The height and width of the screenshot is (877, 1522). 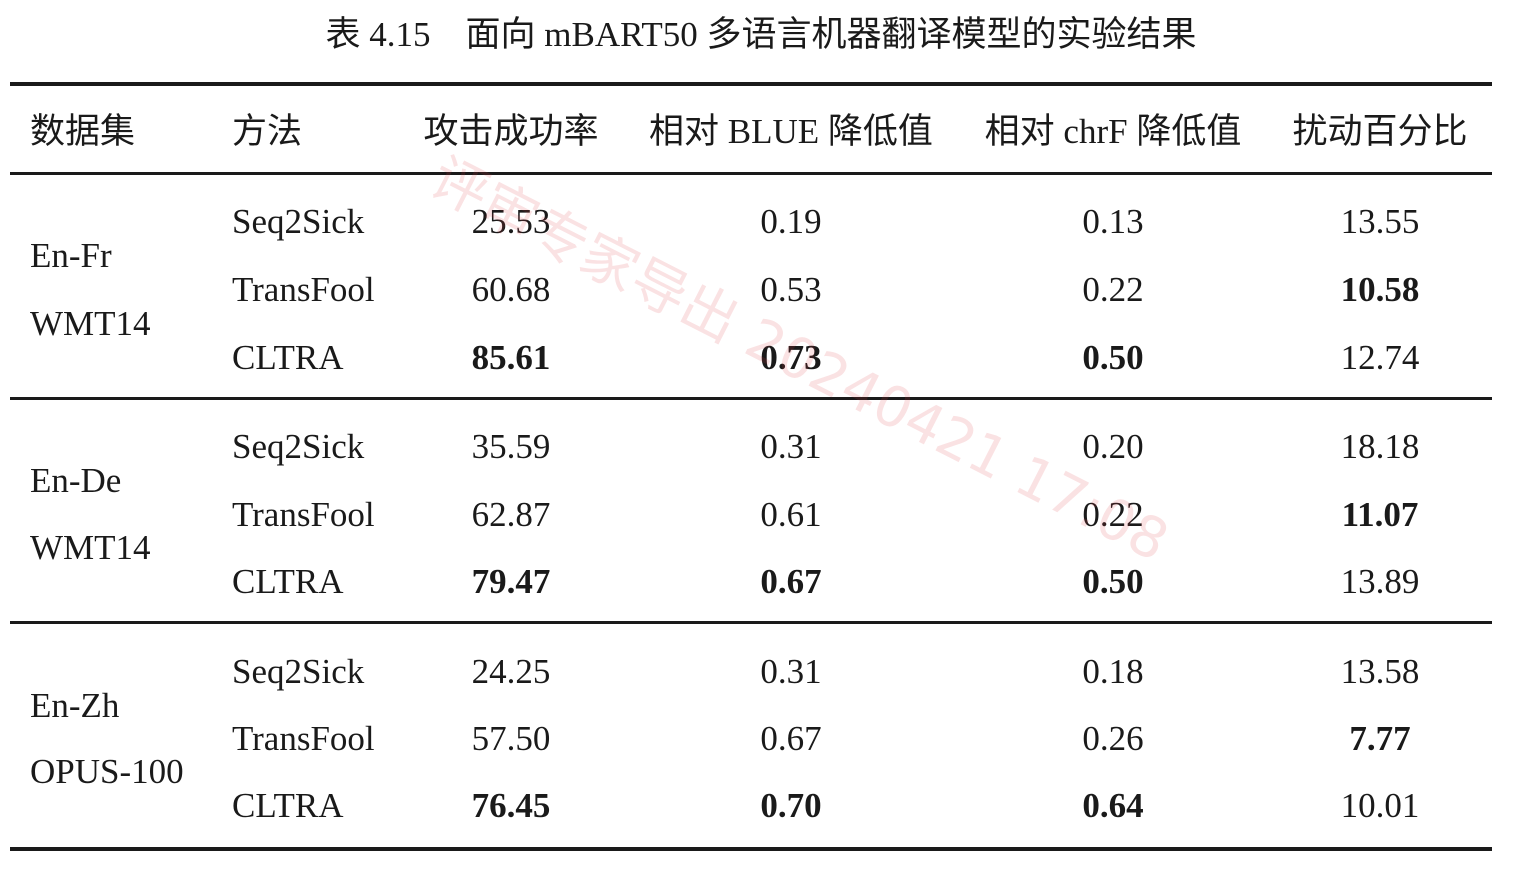 I want to click on bleu-drop-cell-best: 0.67, so click(x=791, y=581).